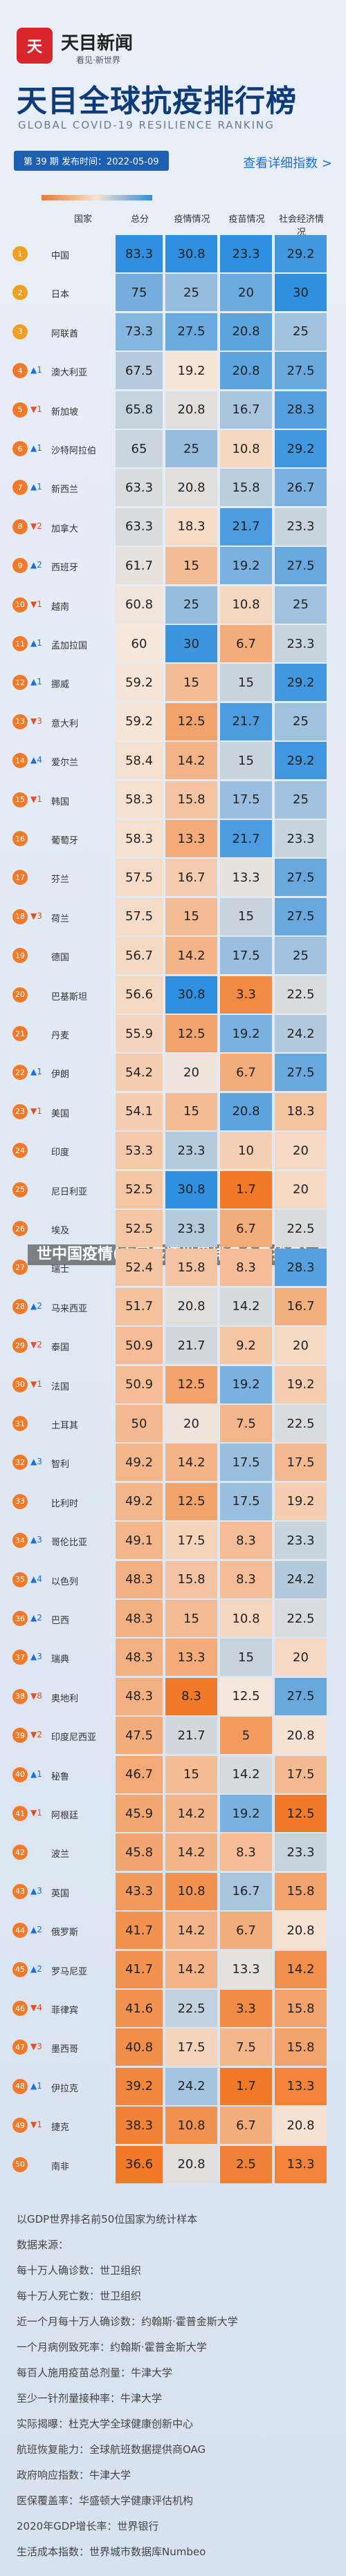 The width and height of the screenshot is (346, 2576). Describe the element at coordinates (20, 1696) in the screenshot. I see `rank-badge: 38` at that location.